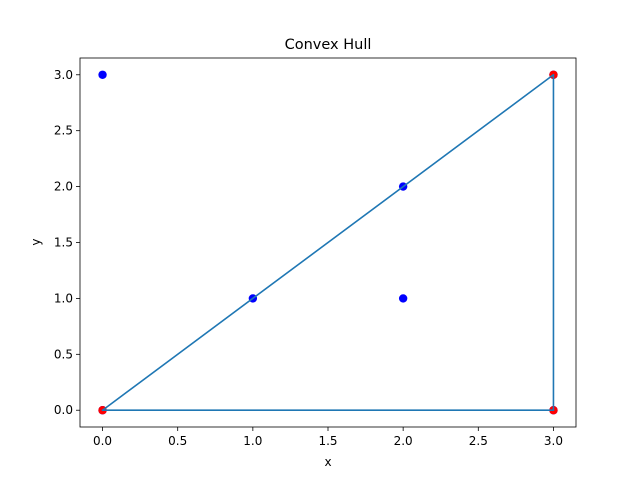  Describe the element at coordinates (327, 441) in the screenshot. I see `x-tick-label-3: 1.5` at that location.